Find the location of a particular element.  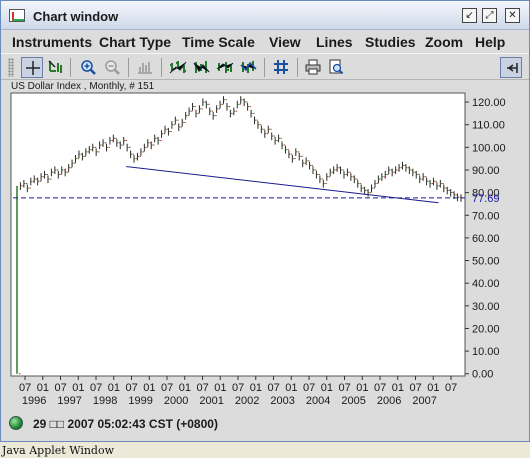

minimize-icon: ↙ is located at coordinates (469, 15).